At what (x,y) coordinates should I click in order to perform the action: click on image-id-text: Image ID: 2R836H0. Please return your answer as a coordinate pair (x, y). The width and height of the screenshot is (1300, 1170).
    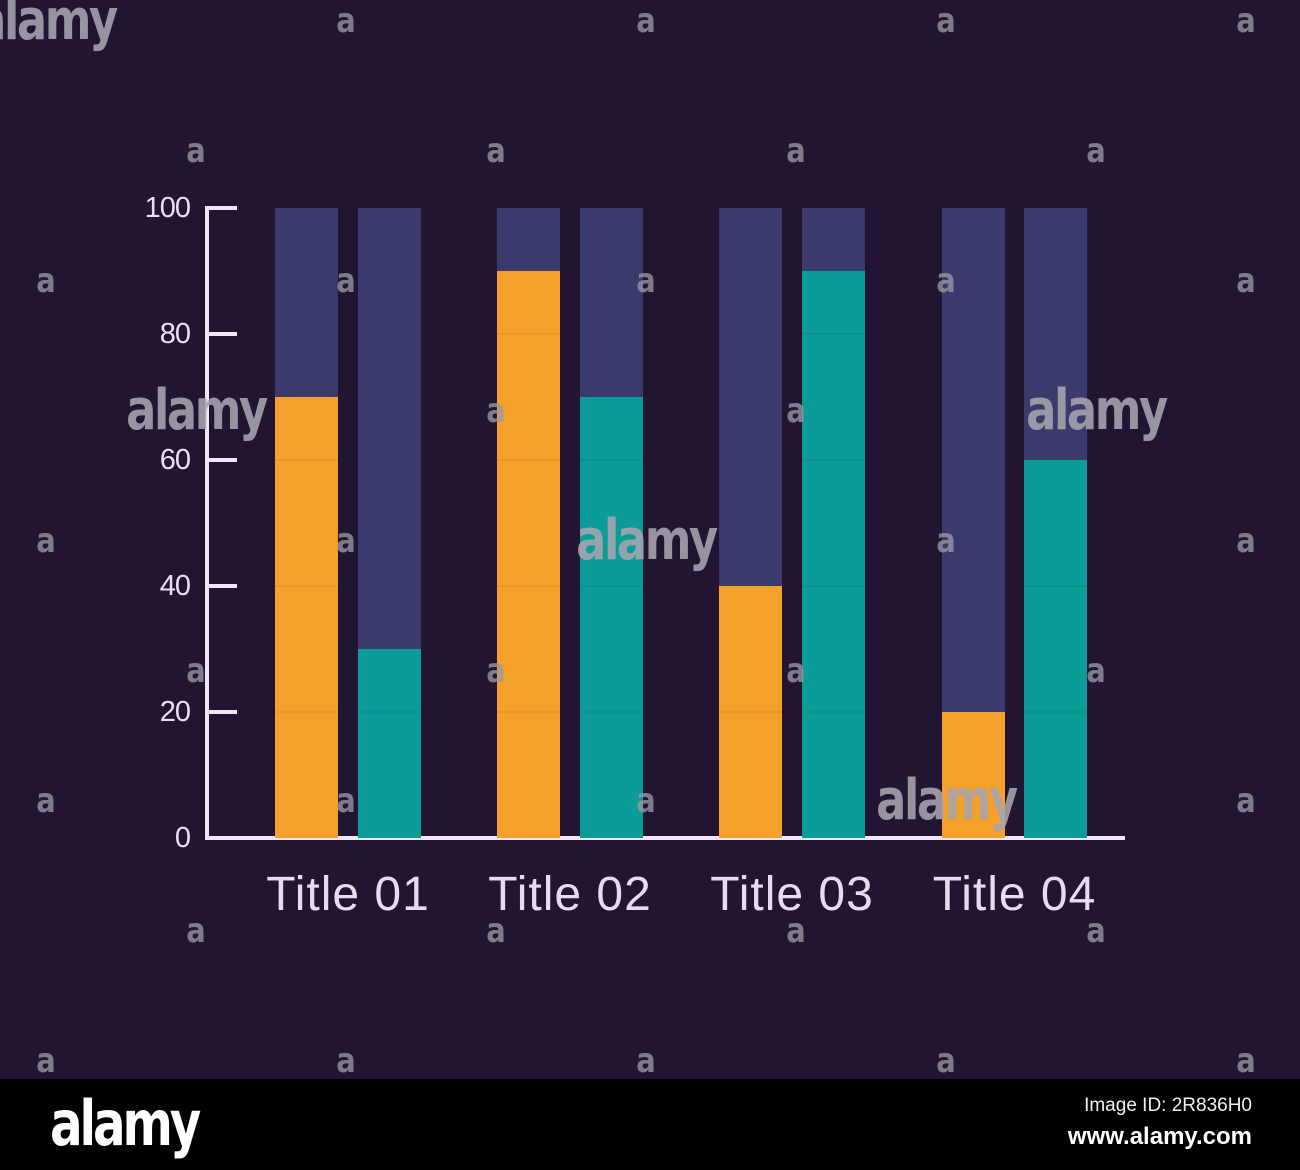
    Looking at the image, I should click on (1168, 1105).